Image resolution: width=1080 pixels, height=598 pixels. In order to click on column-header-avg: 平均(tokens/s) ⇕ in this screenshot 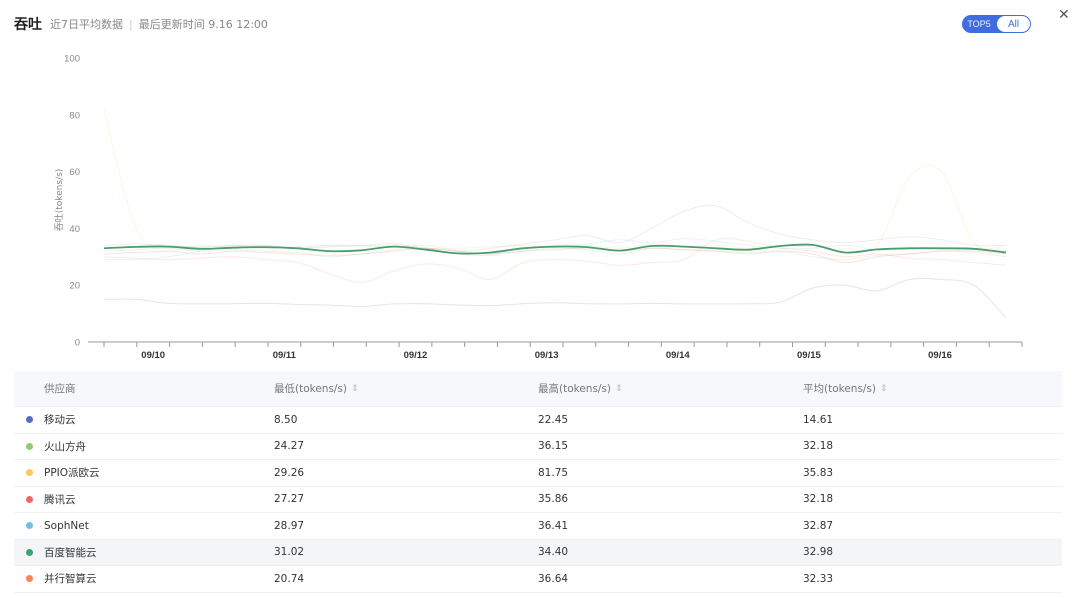, I will do `click(932, 388)`.